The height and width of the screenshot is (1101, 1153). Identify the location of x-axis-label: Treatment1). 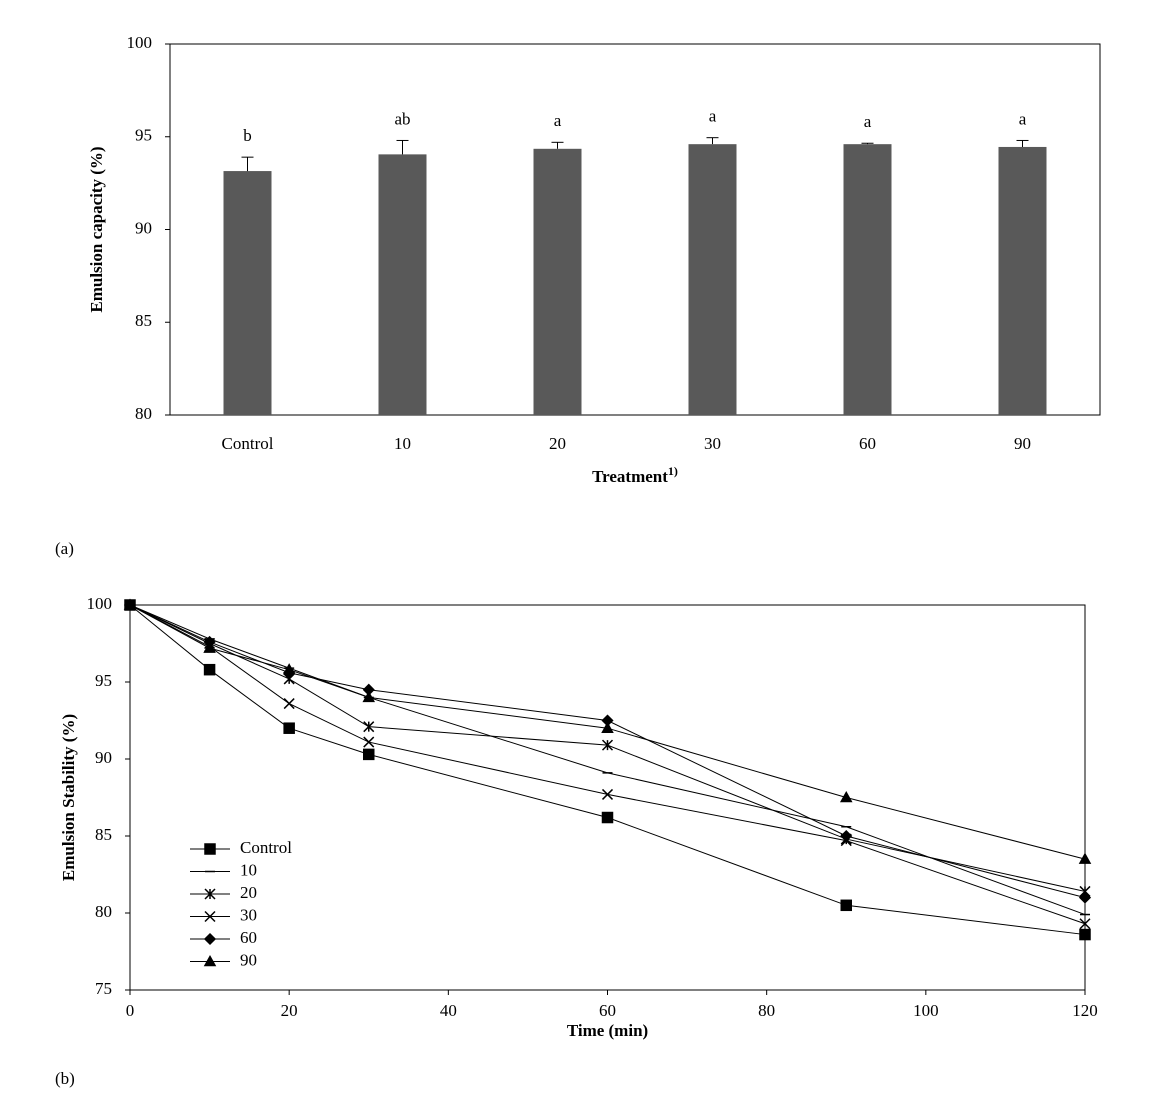
(635, 475).